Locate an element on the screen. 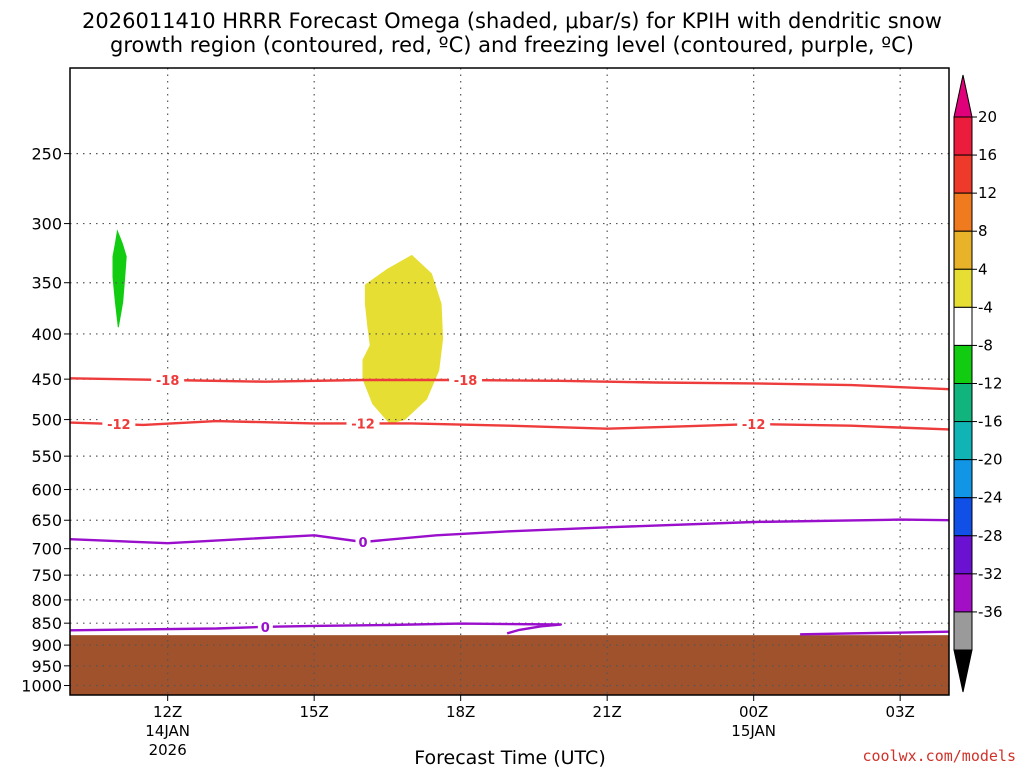 Image resolution: width=1024 pixels, height=768 pixels. ground-layer is located at coordinates (509, 665).